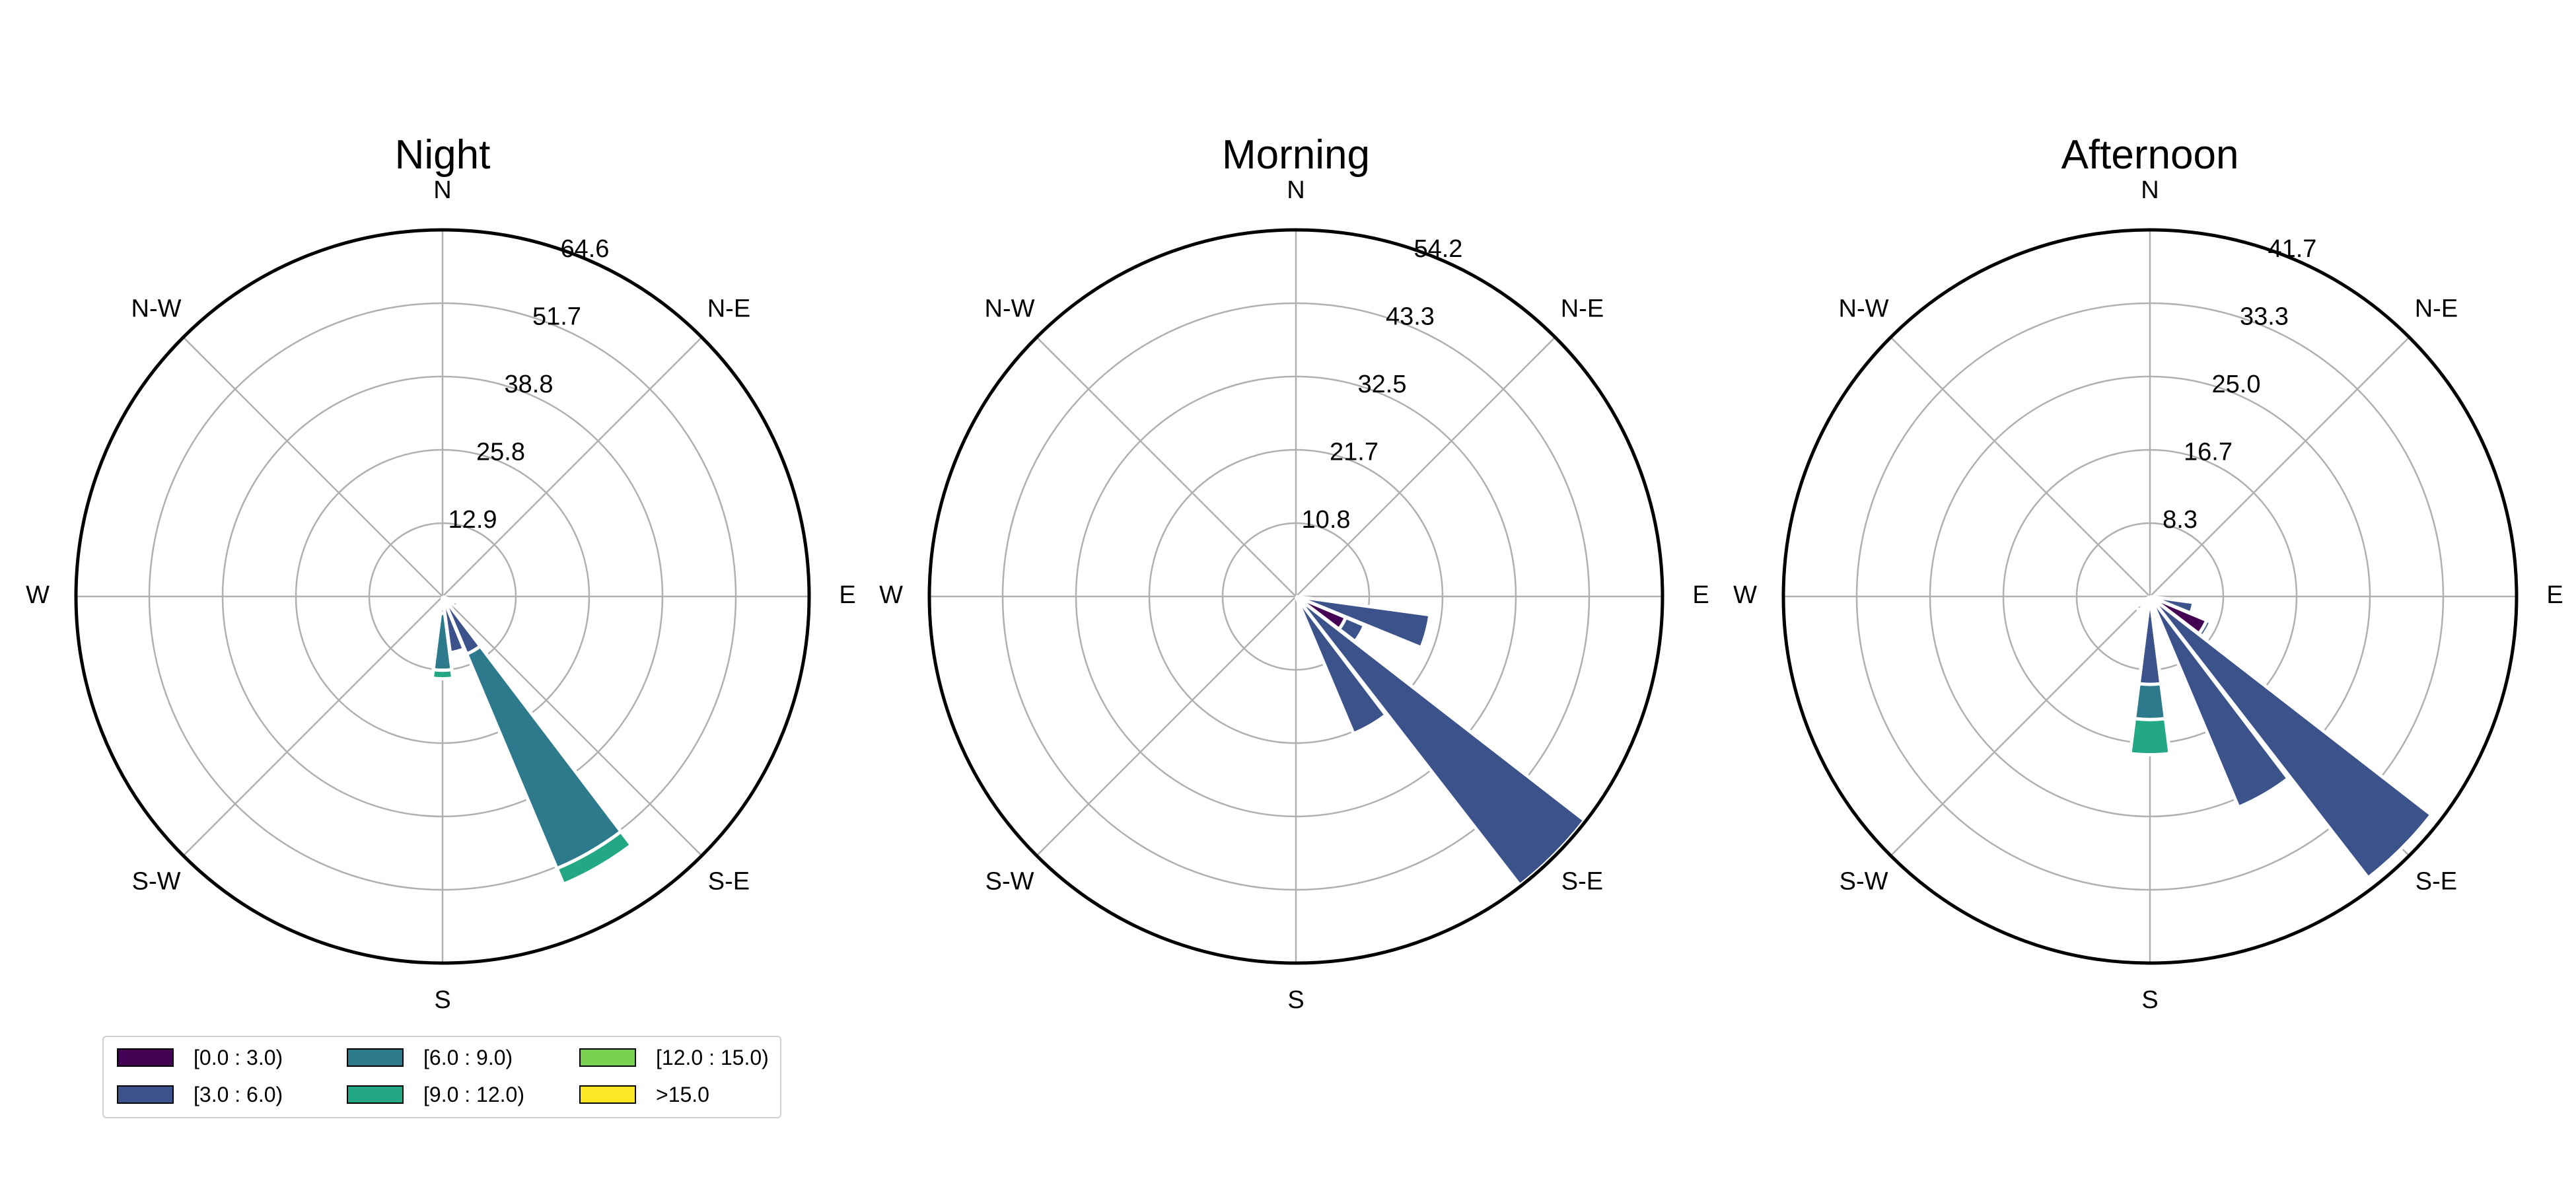 The width and height of the screenshot is (2576, 1189). Describe the element at coordinates (682, 1094) in the screenshot. I see `legend-label: >15.0` at that location.